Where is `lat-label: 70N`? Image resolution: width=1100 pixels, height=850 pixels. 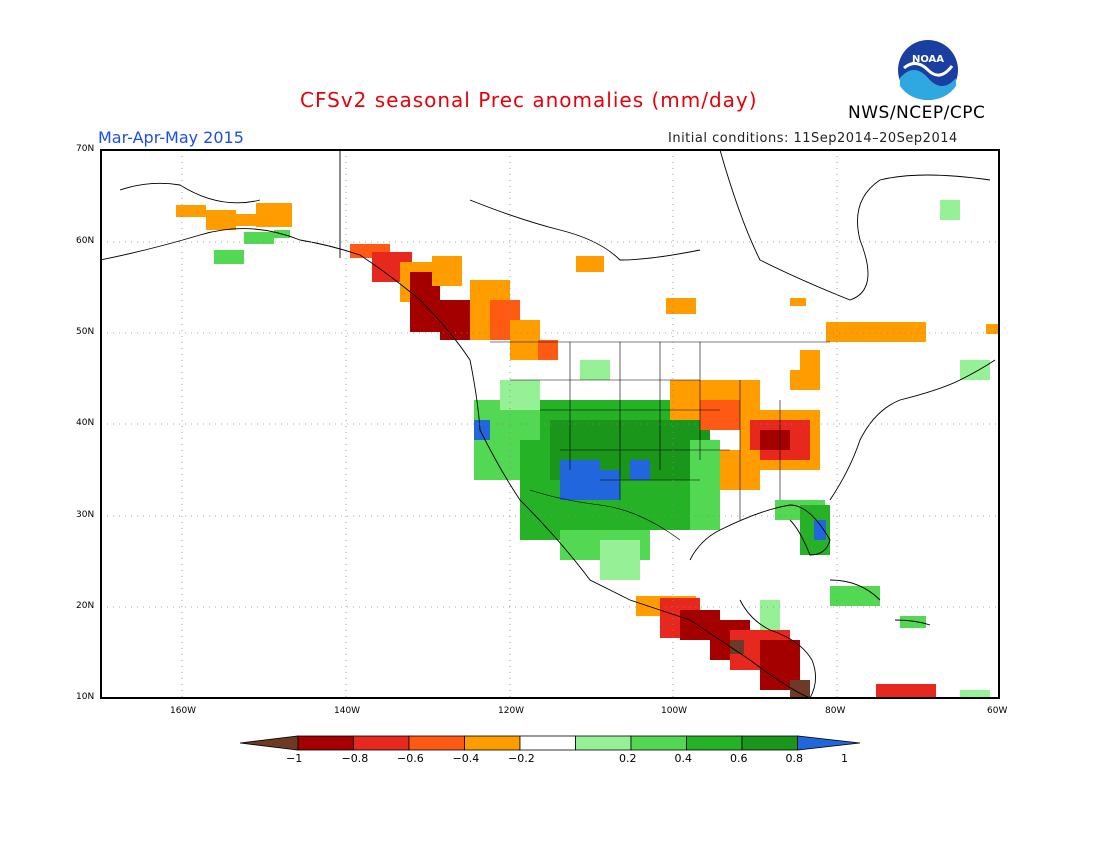
lat-label: 70N is located at coordinates (85, 149).